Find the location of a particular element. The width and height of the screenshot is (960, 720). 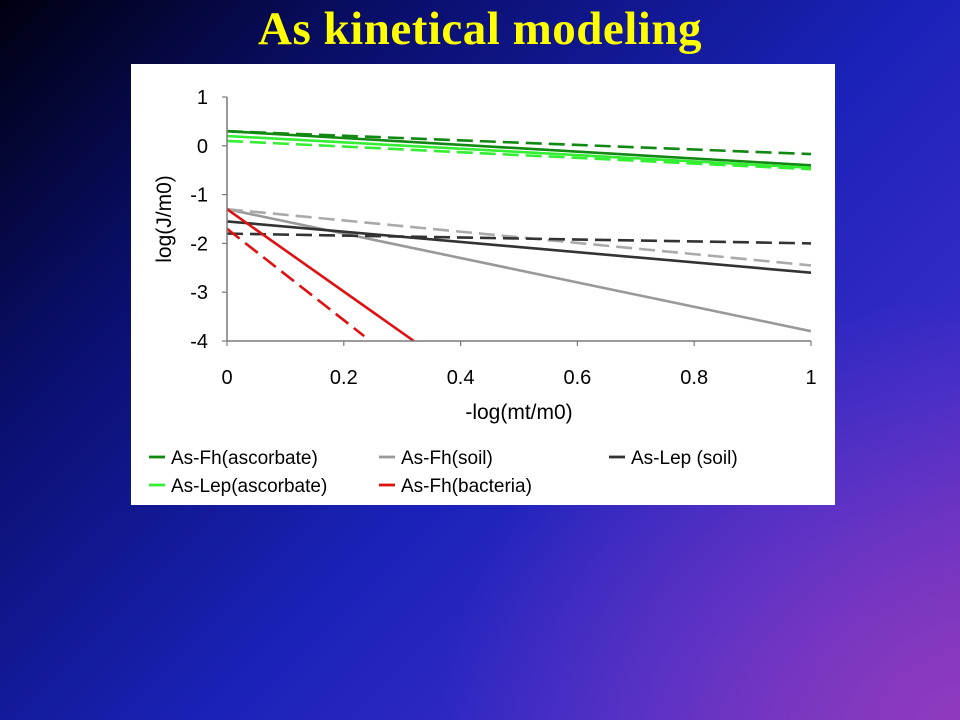

series-line-3-dashed is located at coordinates (519, 237).